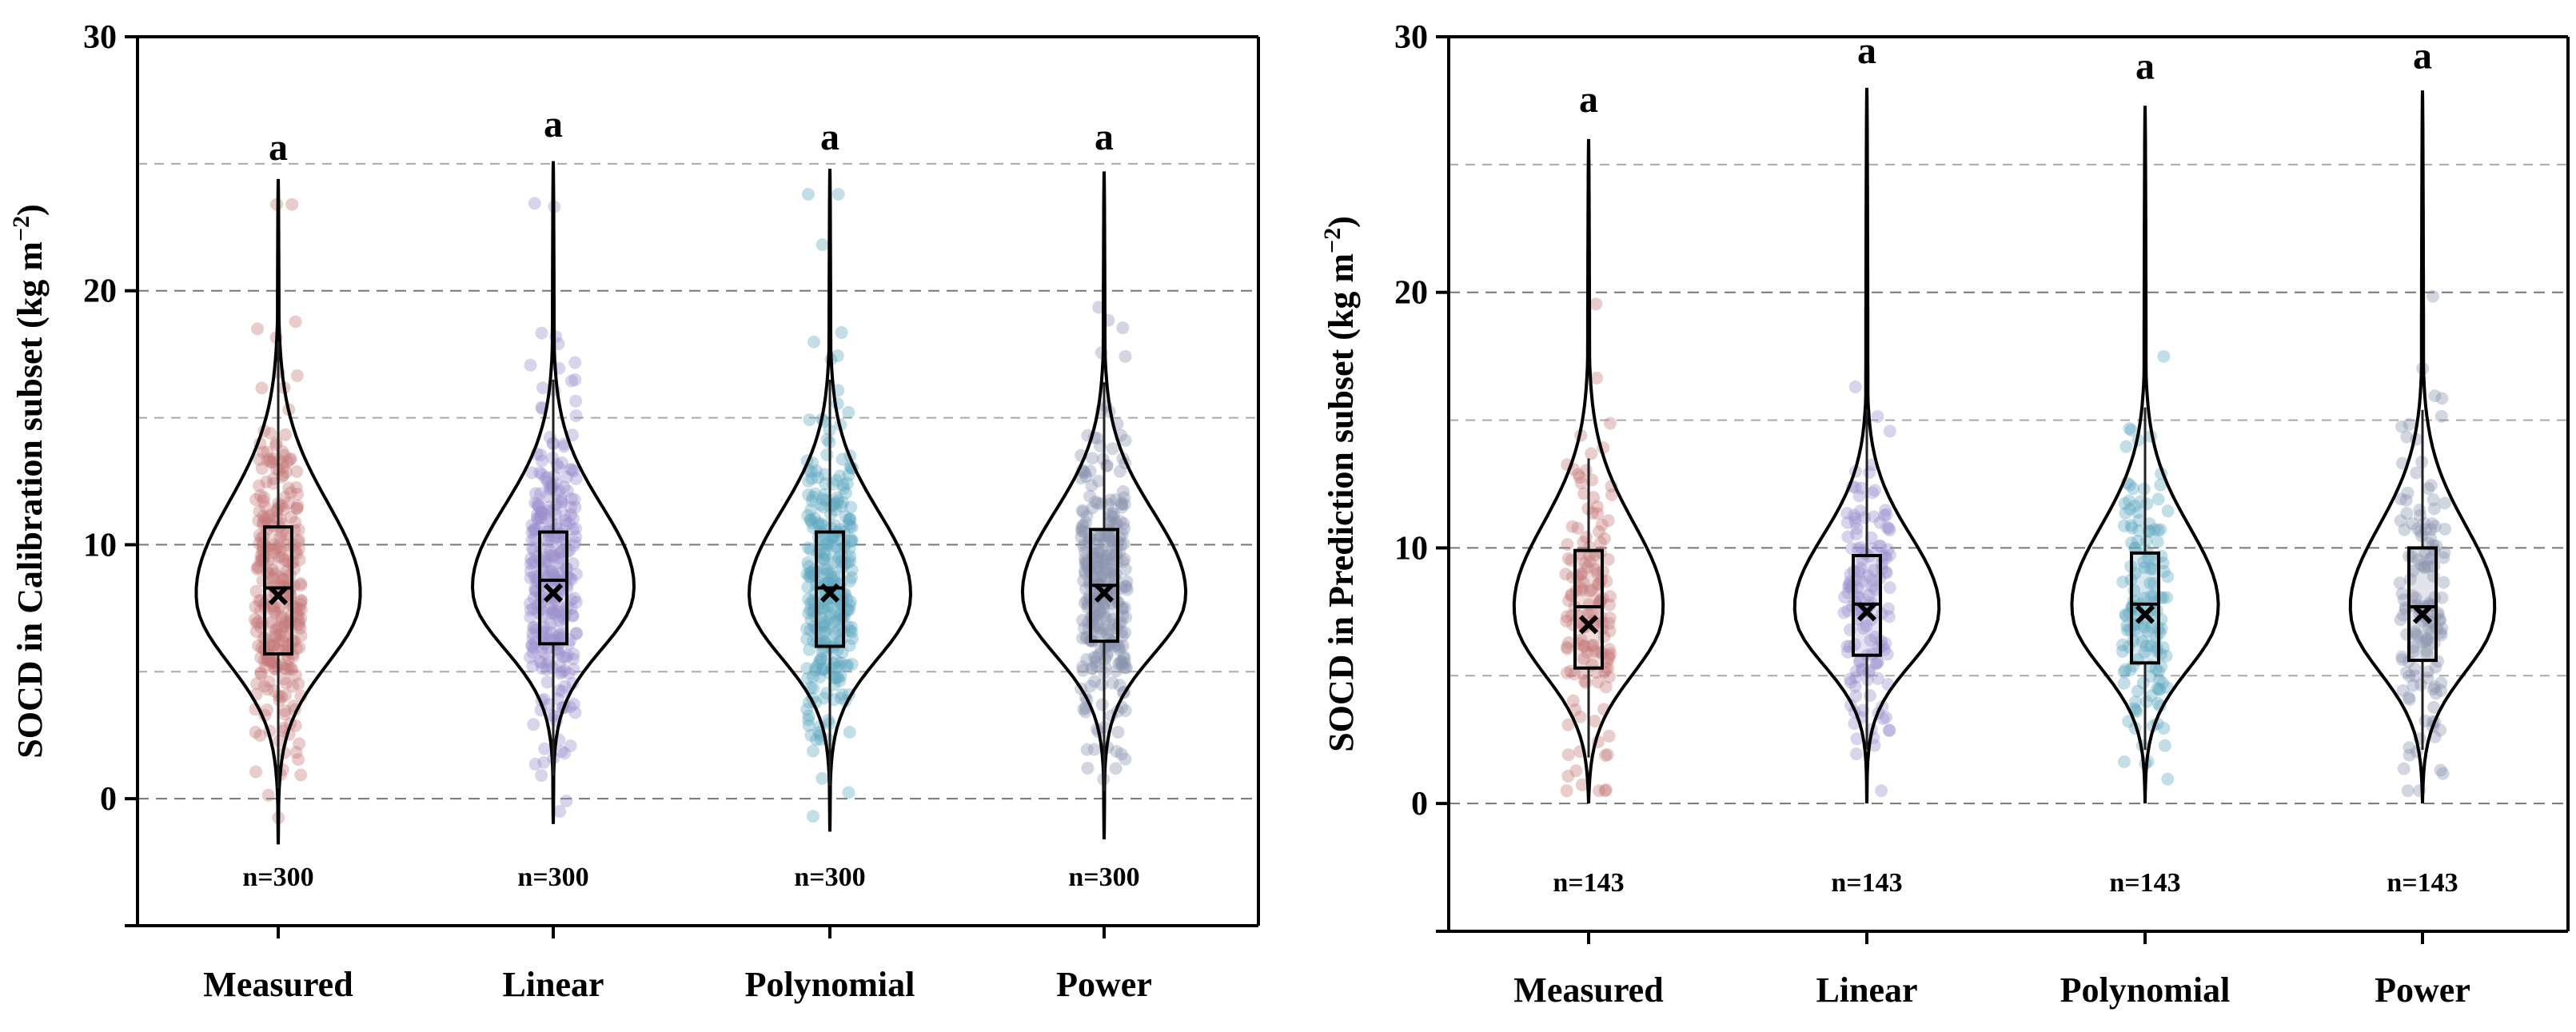 The image size is (2576, 1032). What do you see at coordinates (2422, 604) in the screenshot?
I see `iqr-box` at bounding box center [2422, 604].